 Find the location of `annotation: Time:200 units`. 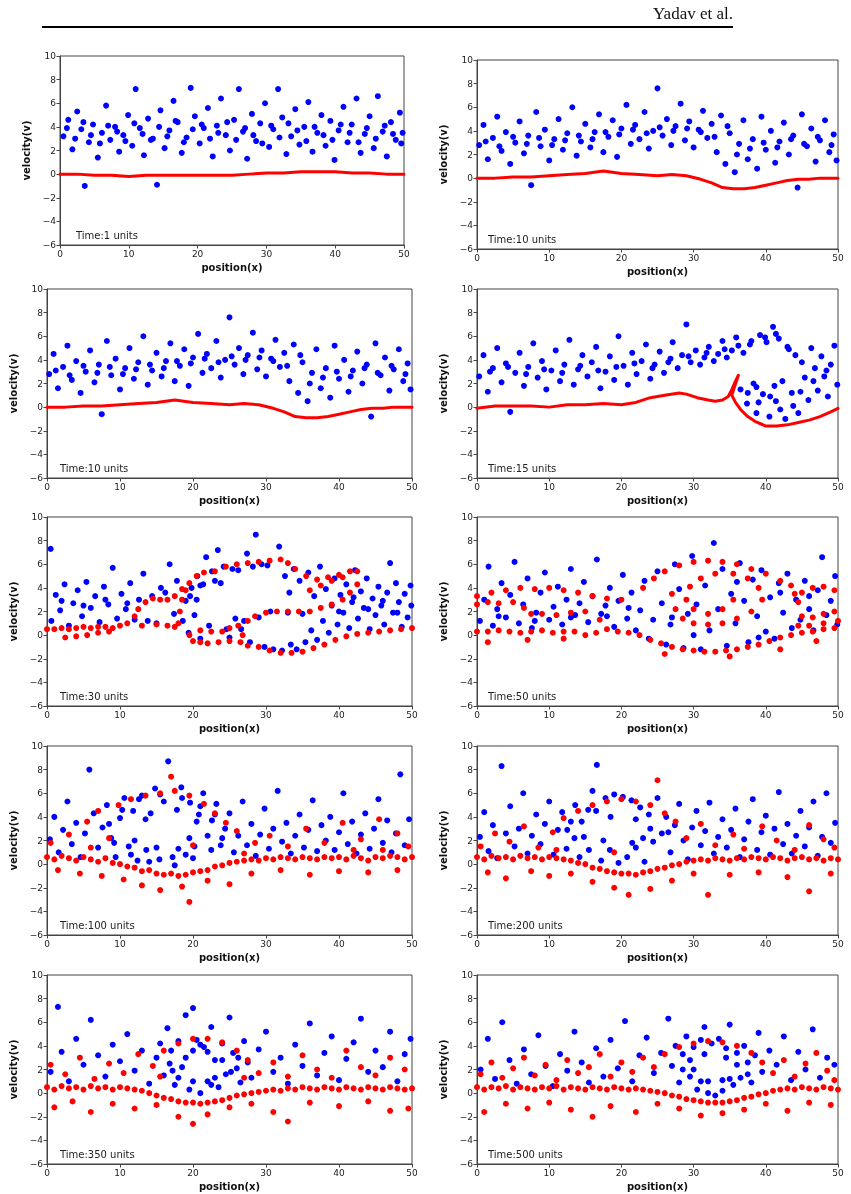

annotation: Time:200 units is located at coordinates (525, 925).